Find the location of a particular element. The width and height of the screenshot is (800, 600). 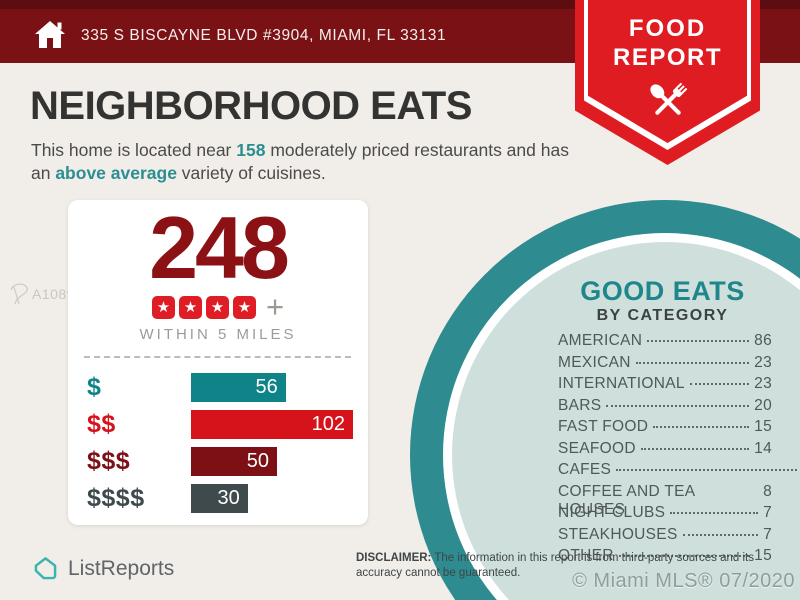

good-eats-title: GOOD EATS is located at coordinates (662, 291).